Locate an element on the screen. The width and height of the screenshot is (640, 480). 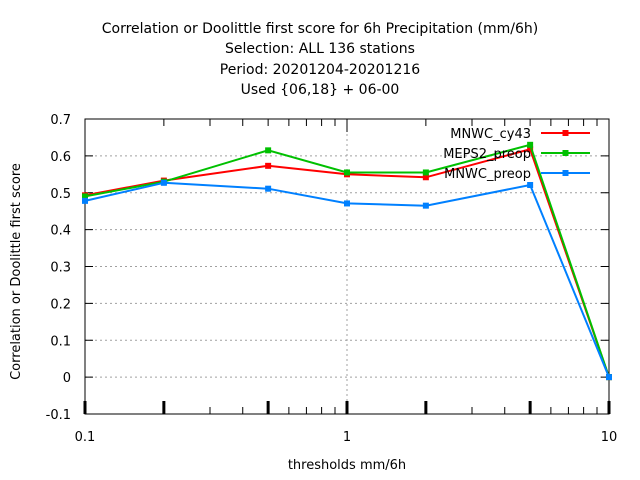
x-tick-label: 1 is located at coordinates (347, 437).